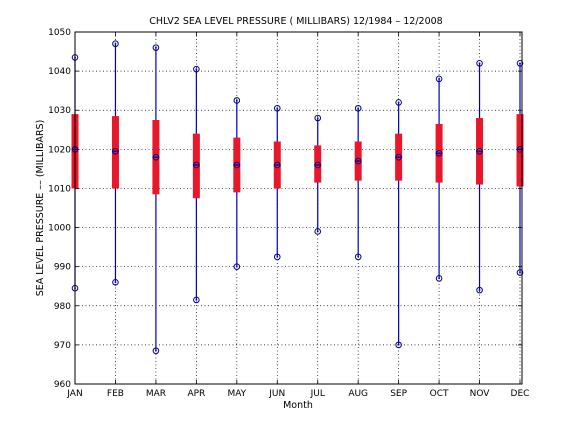 The image size is (576, 432). I want to click on x-axis-title: Month, so click(298, 405).